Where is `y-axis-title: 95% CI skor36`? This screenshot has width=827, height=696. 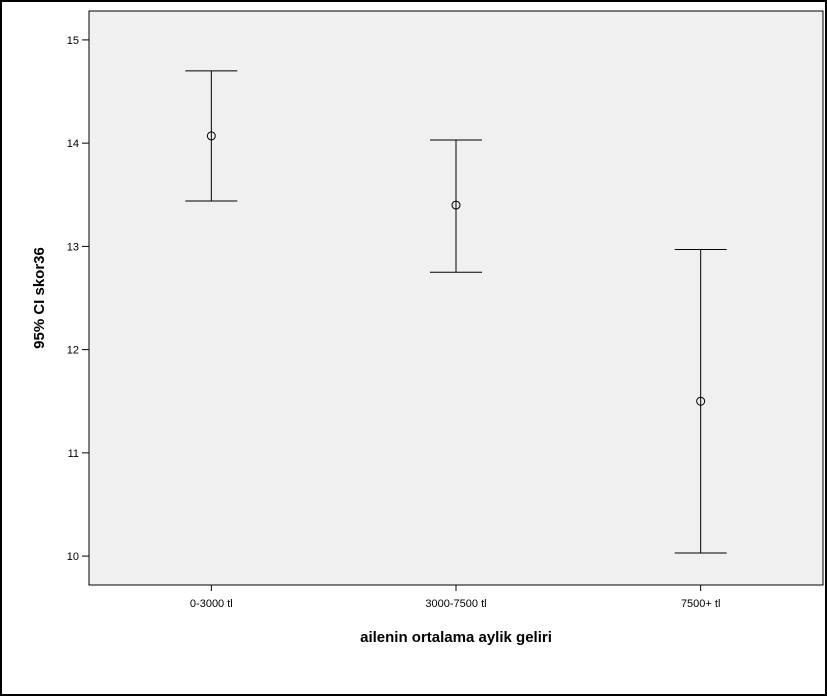 y-axis-title: 95% CI skor36 is located at coordinates (39, 298).